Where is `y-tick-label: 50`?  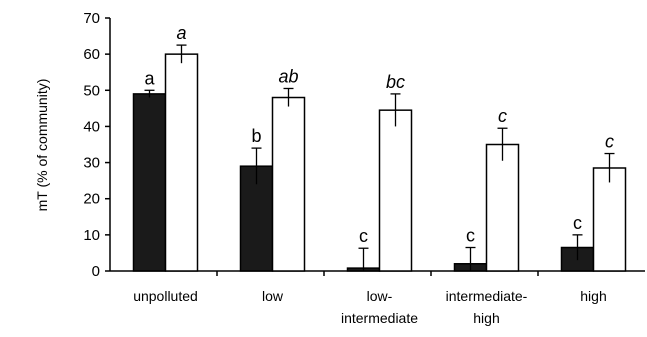 y-tick-label: 50 is located at coordinates (91, 90).